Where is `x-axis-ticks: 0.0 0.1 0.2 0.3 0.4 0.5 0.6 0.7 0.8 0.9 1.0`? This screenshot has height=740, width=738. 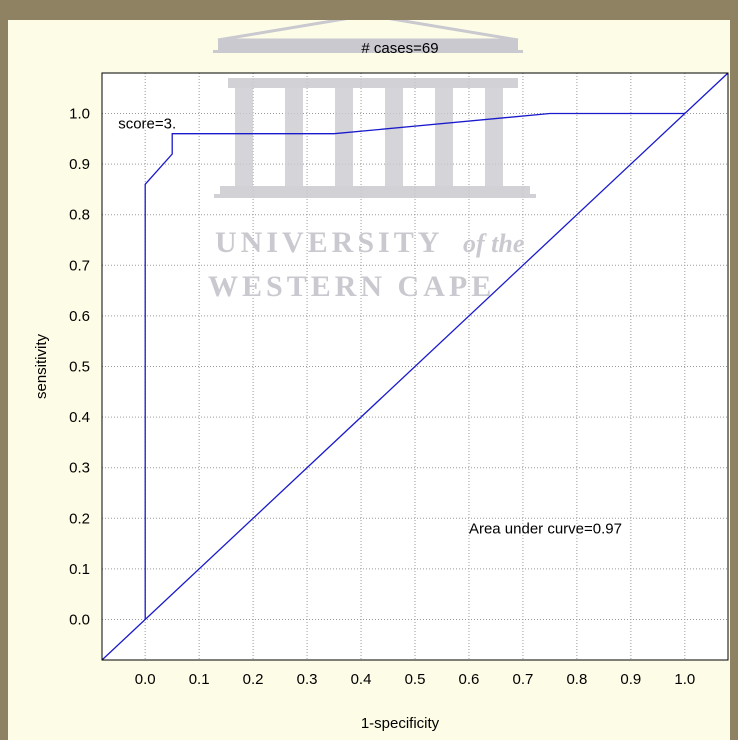
x-axis-ticks: 0.0 0.1 0.2 0.3 0.4 0.5 0.6 0.7 0.8 0.9 1.0 is located at coordinates (415, 679).